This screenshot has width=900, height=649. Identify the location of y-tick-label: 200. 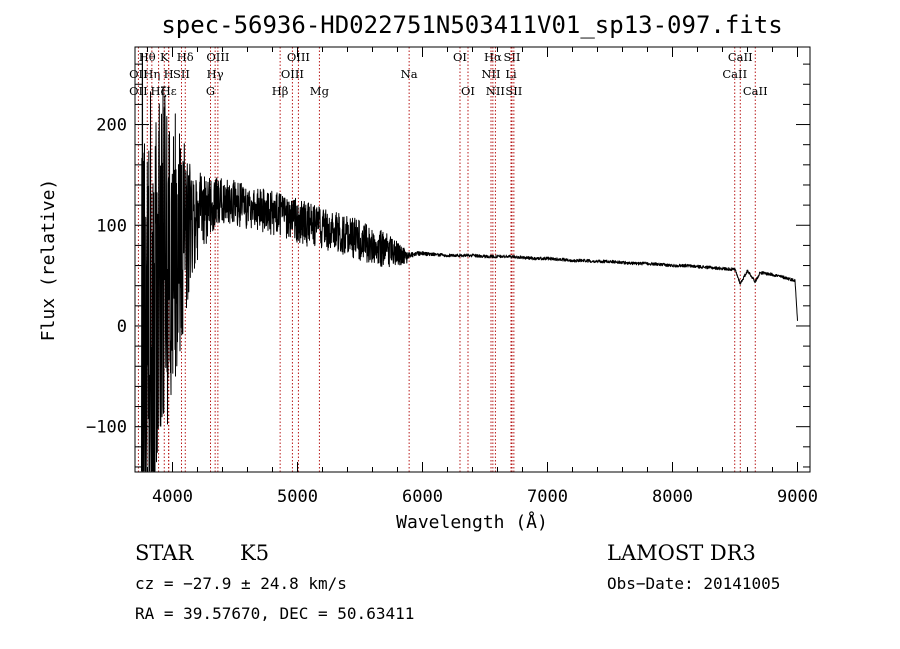
(111, 126).